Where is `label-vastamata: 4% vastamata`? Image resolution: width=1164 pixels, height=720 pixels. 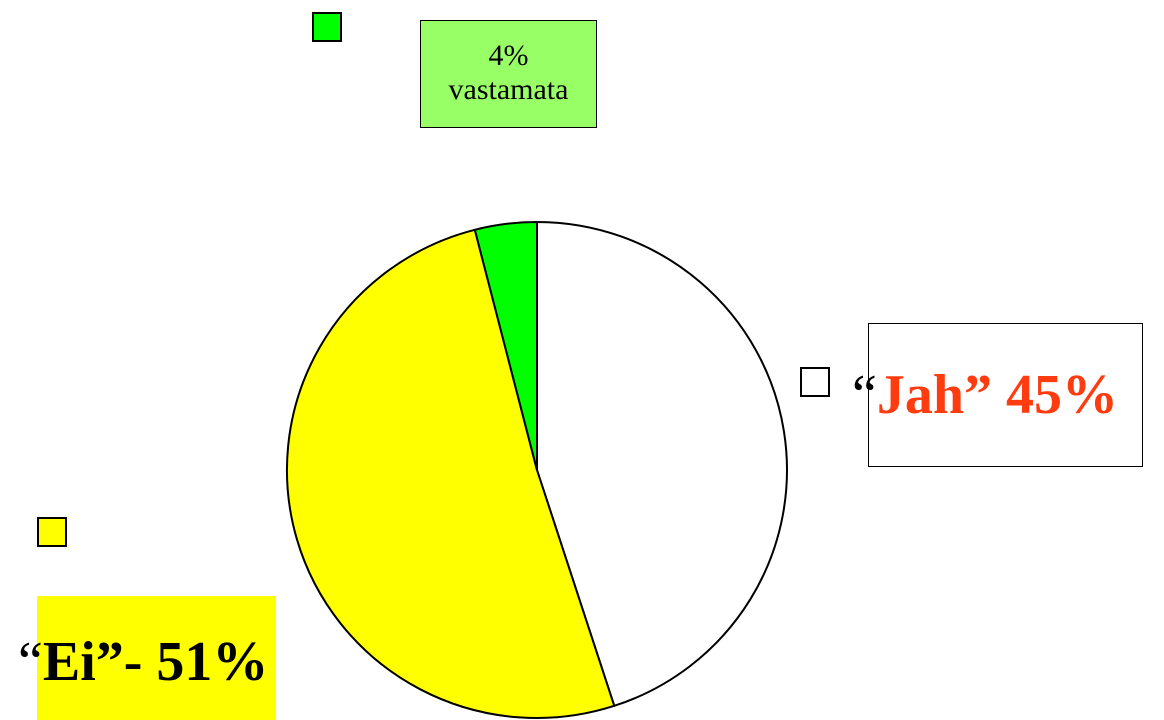
label-vastamata: 4% vastamata is located at coordinates (508, 74).